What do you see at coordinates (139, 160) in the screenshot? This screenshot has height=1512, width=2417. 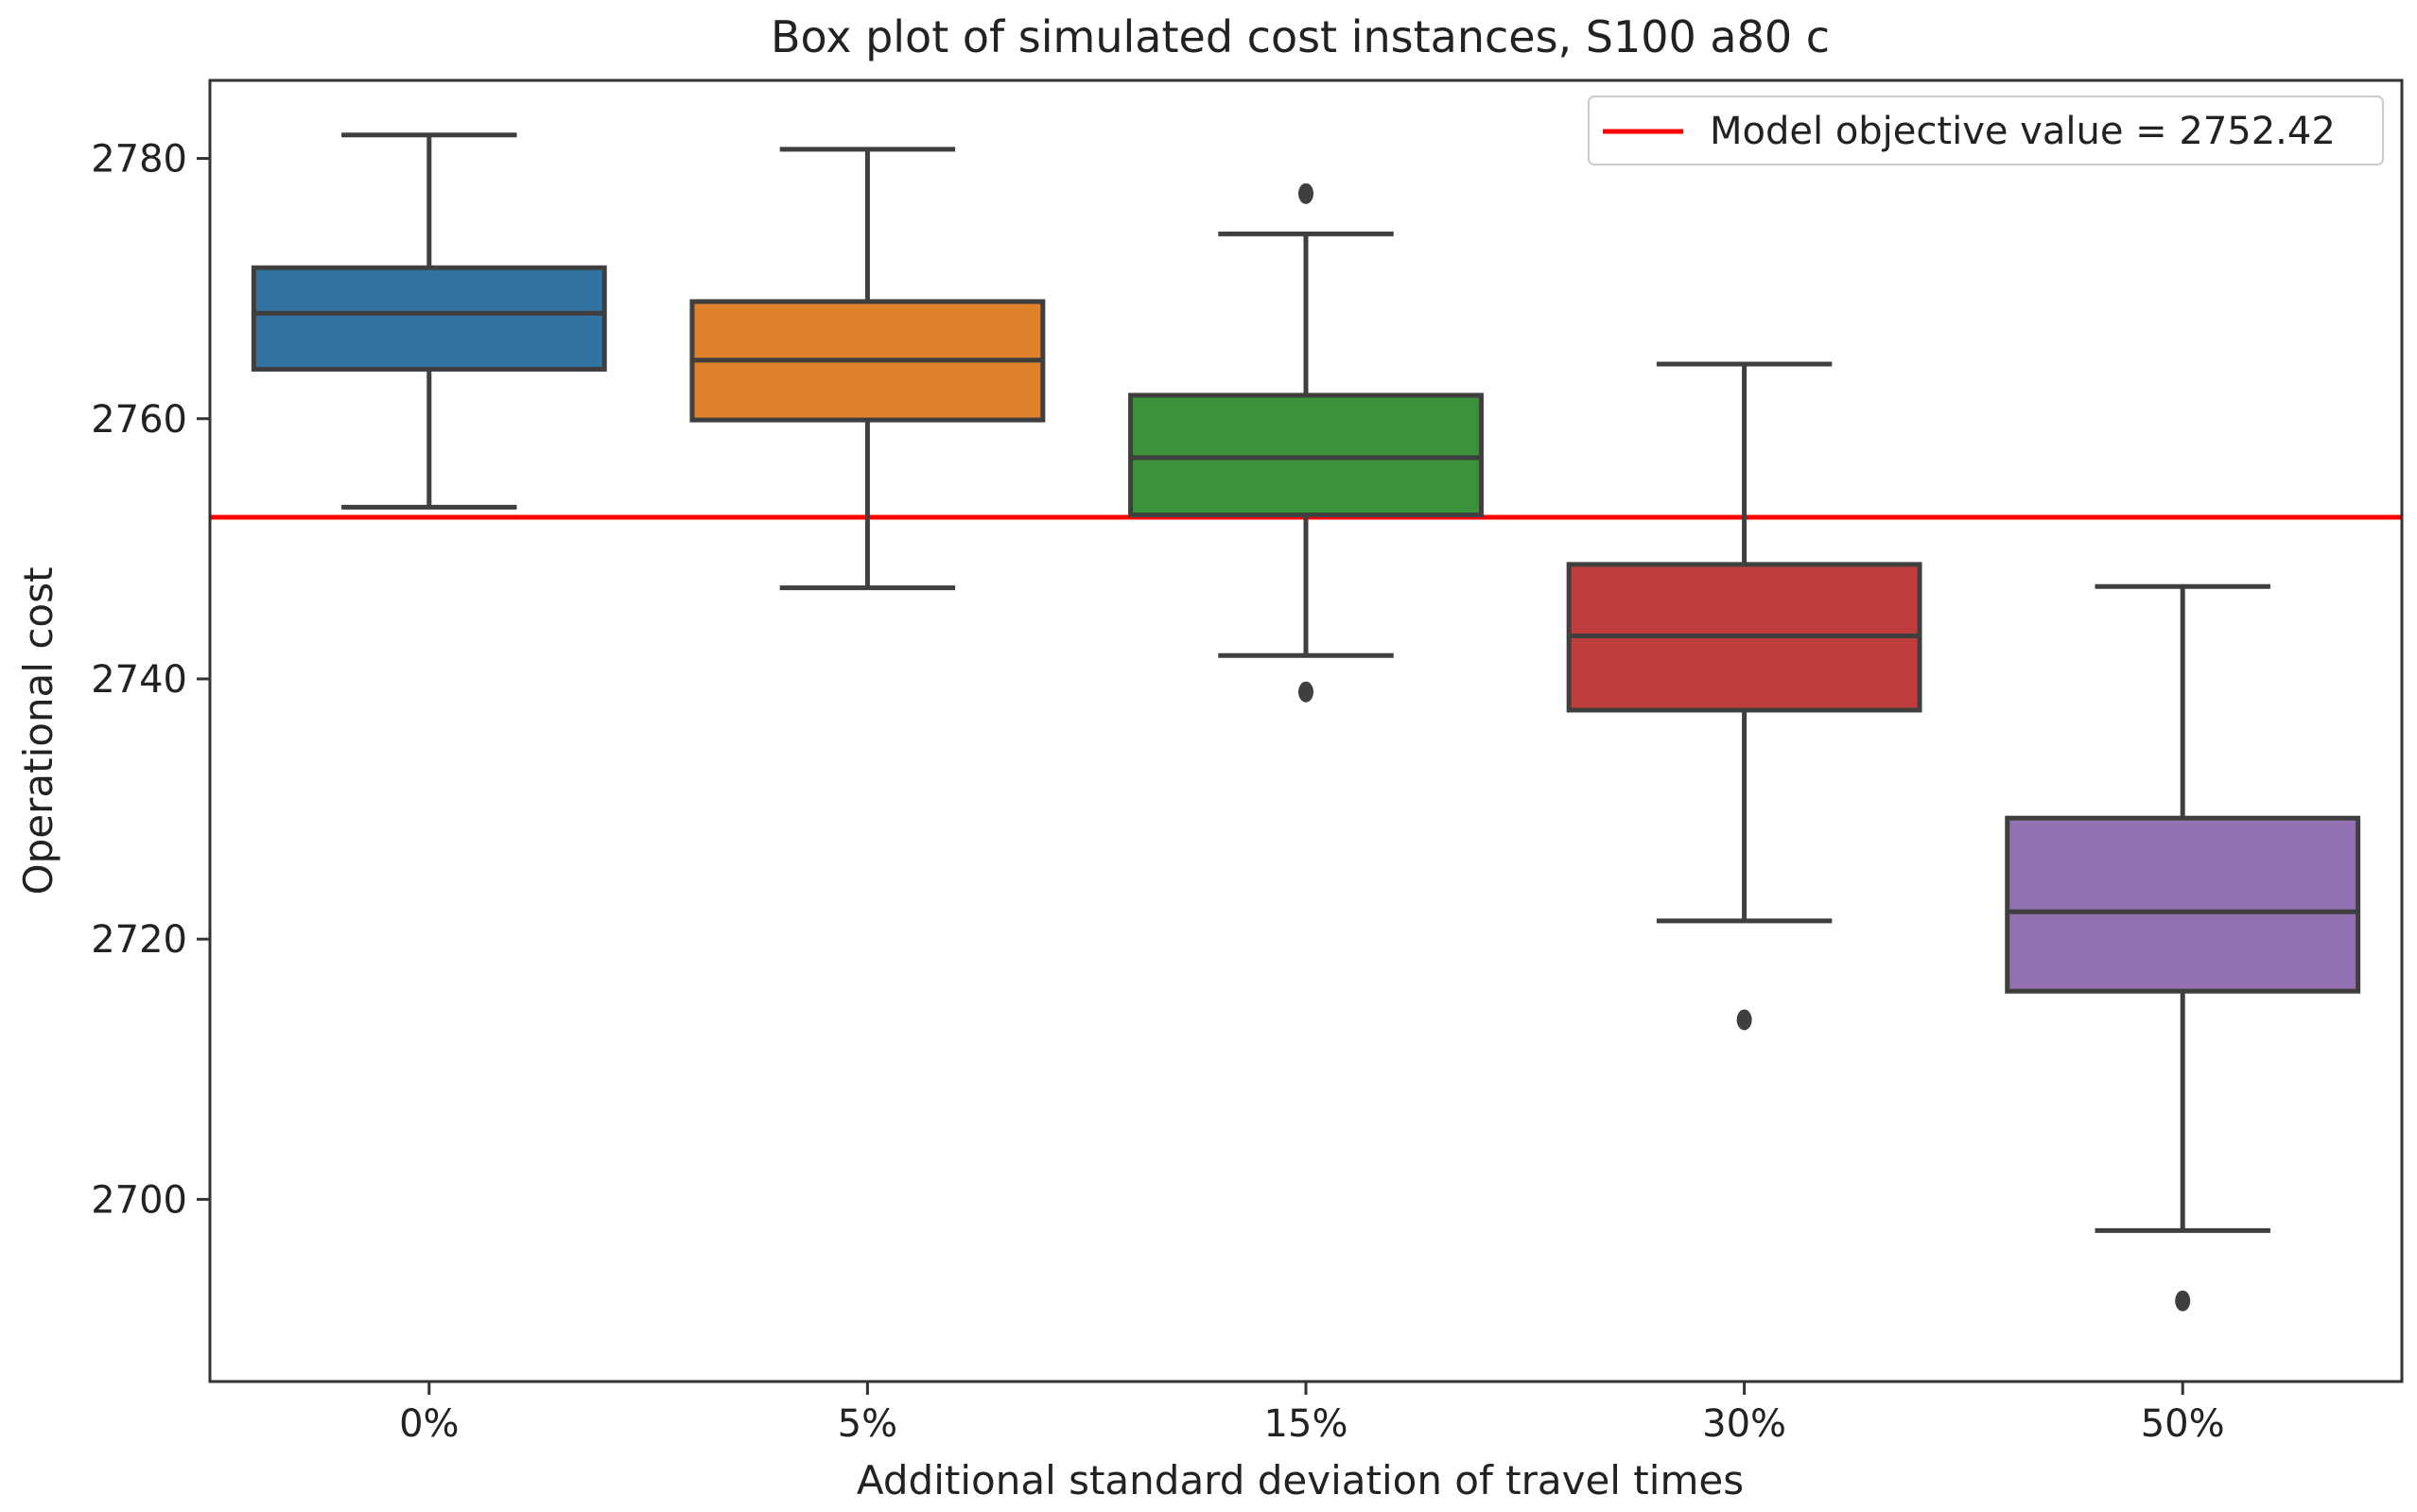 I see `y-tick-label-2780: 2780` at bounding box center [139, 160].